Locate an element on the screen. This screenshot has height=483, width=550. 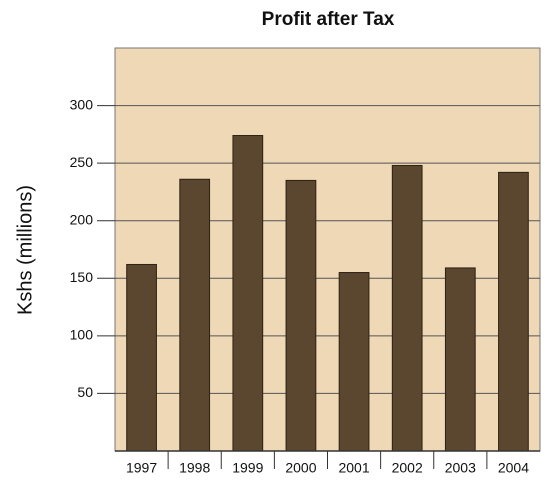
x-tick-label: 2001 is located at coordinates (353, 468).